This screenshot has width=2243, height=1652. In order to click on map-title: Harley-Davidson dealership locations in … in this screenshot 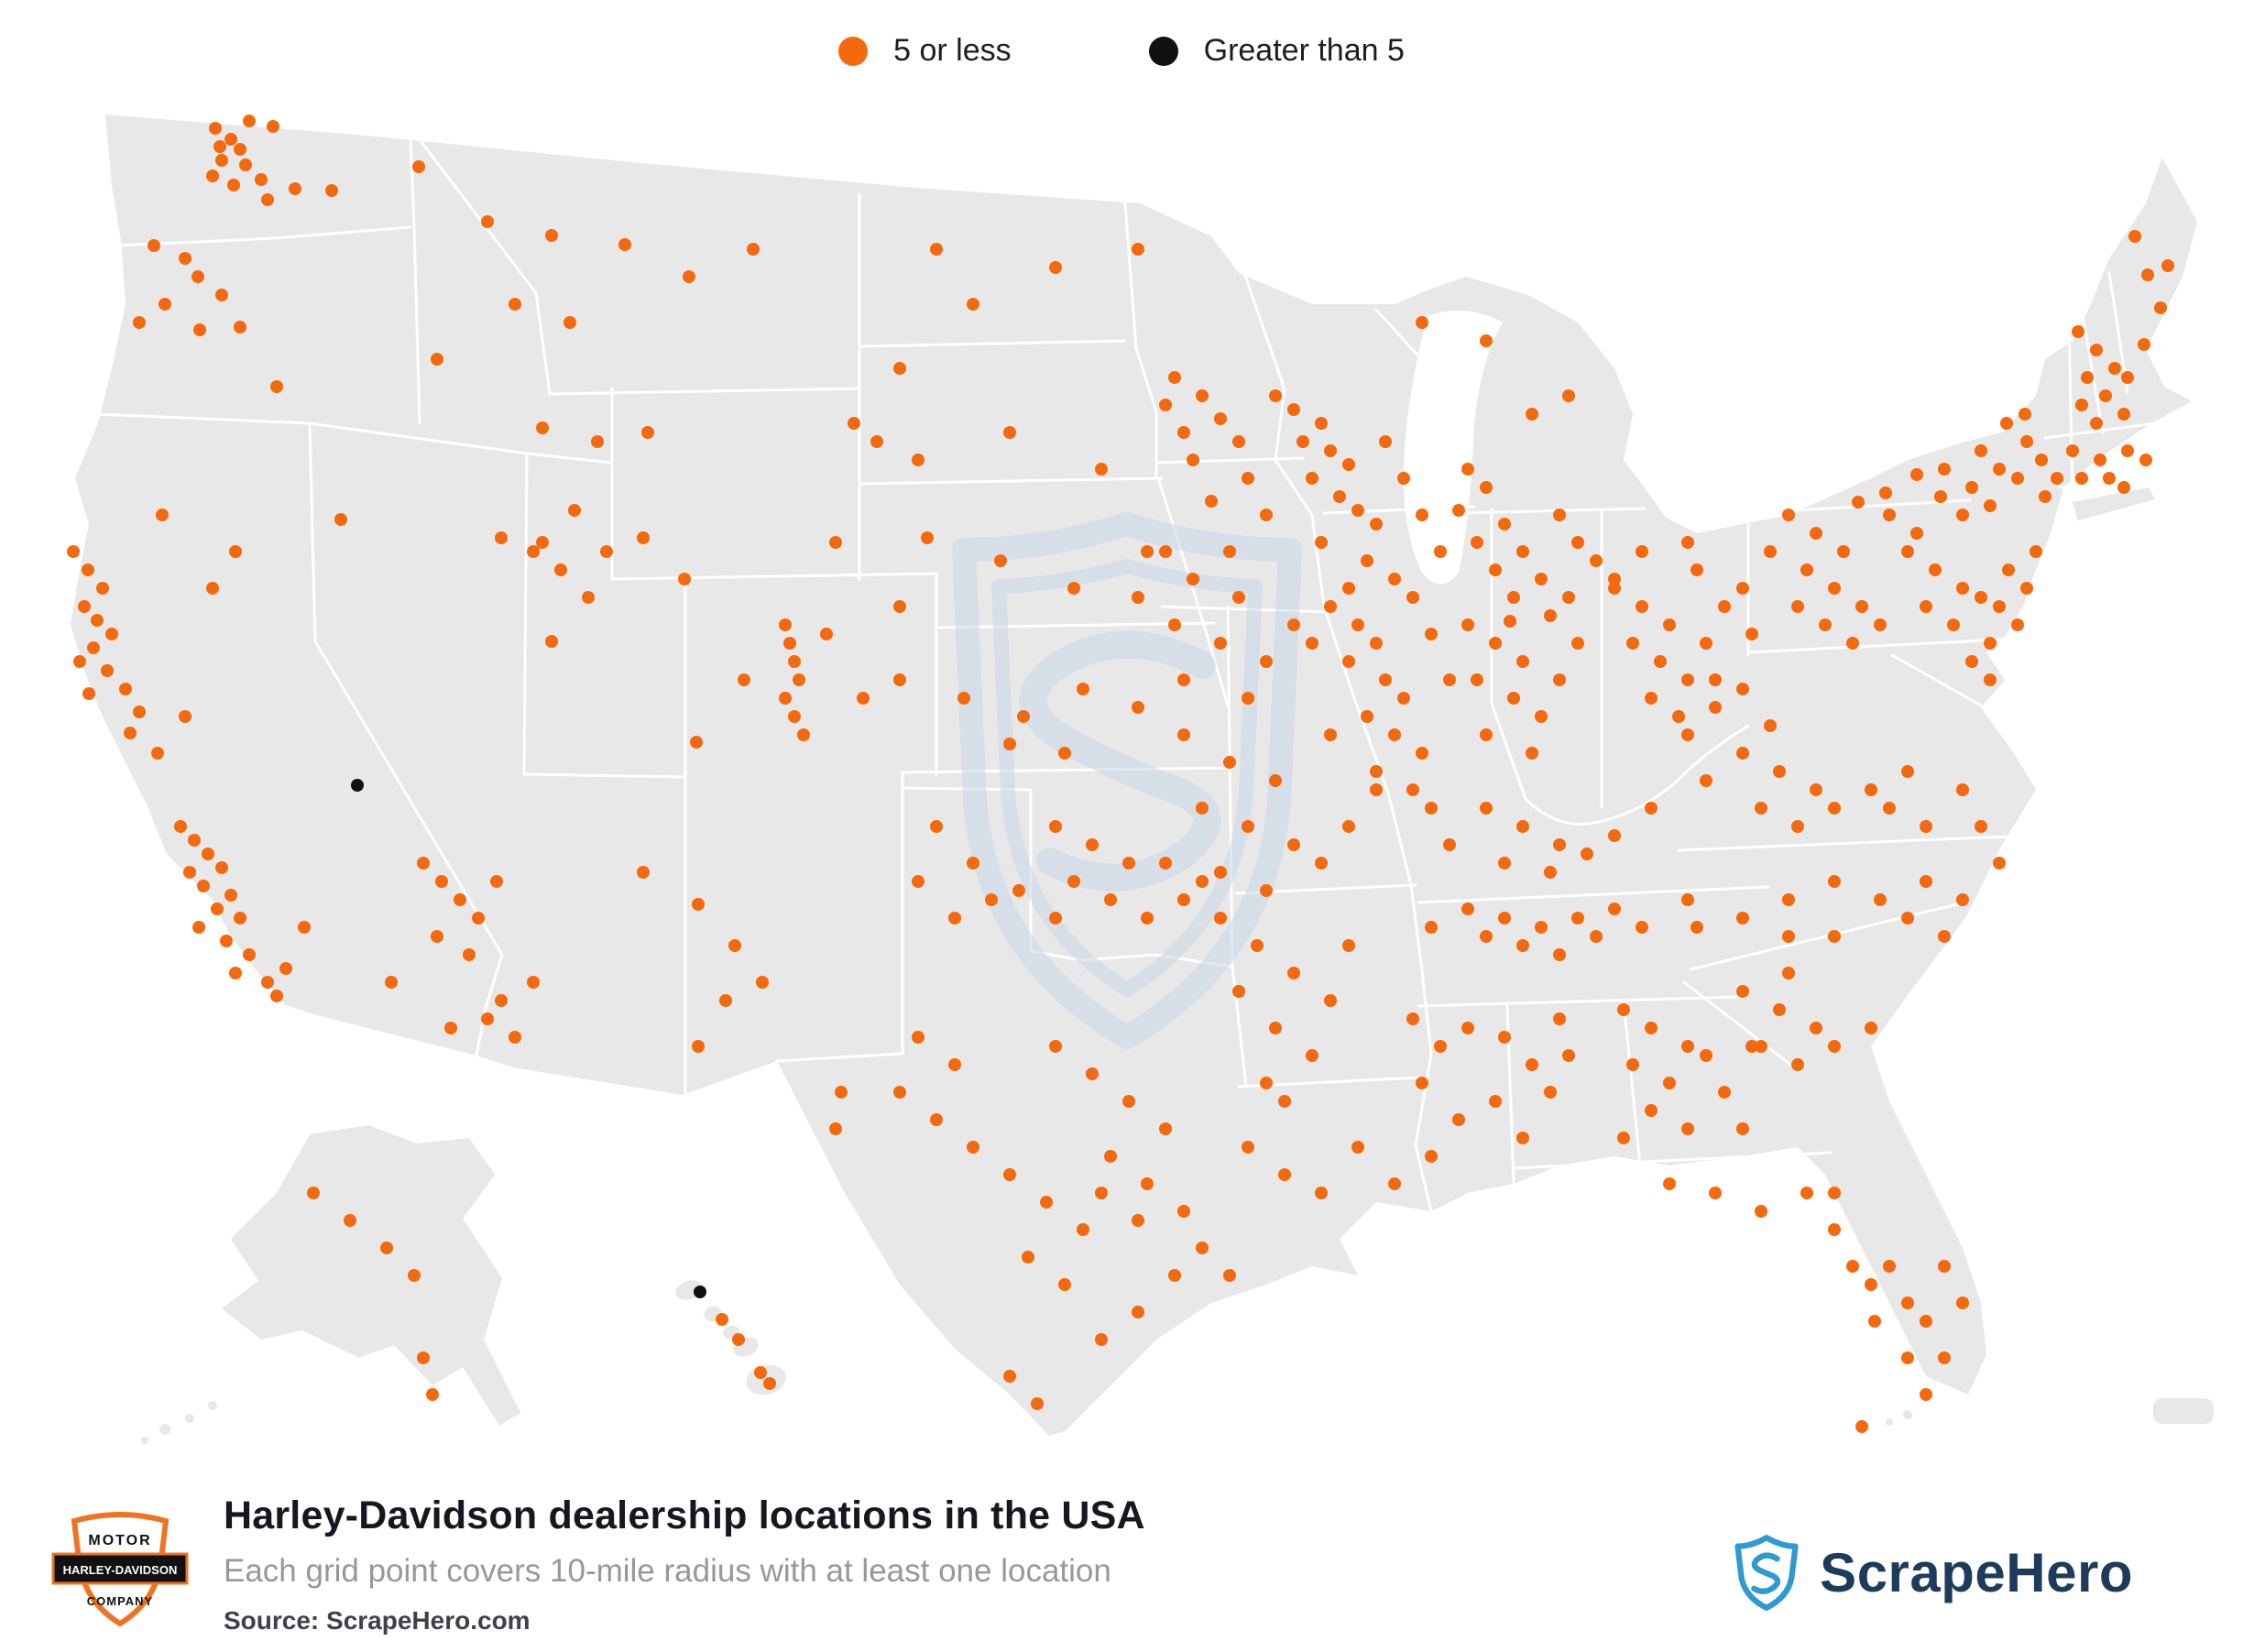, I will do `click(684, 1515)`.